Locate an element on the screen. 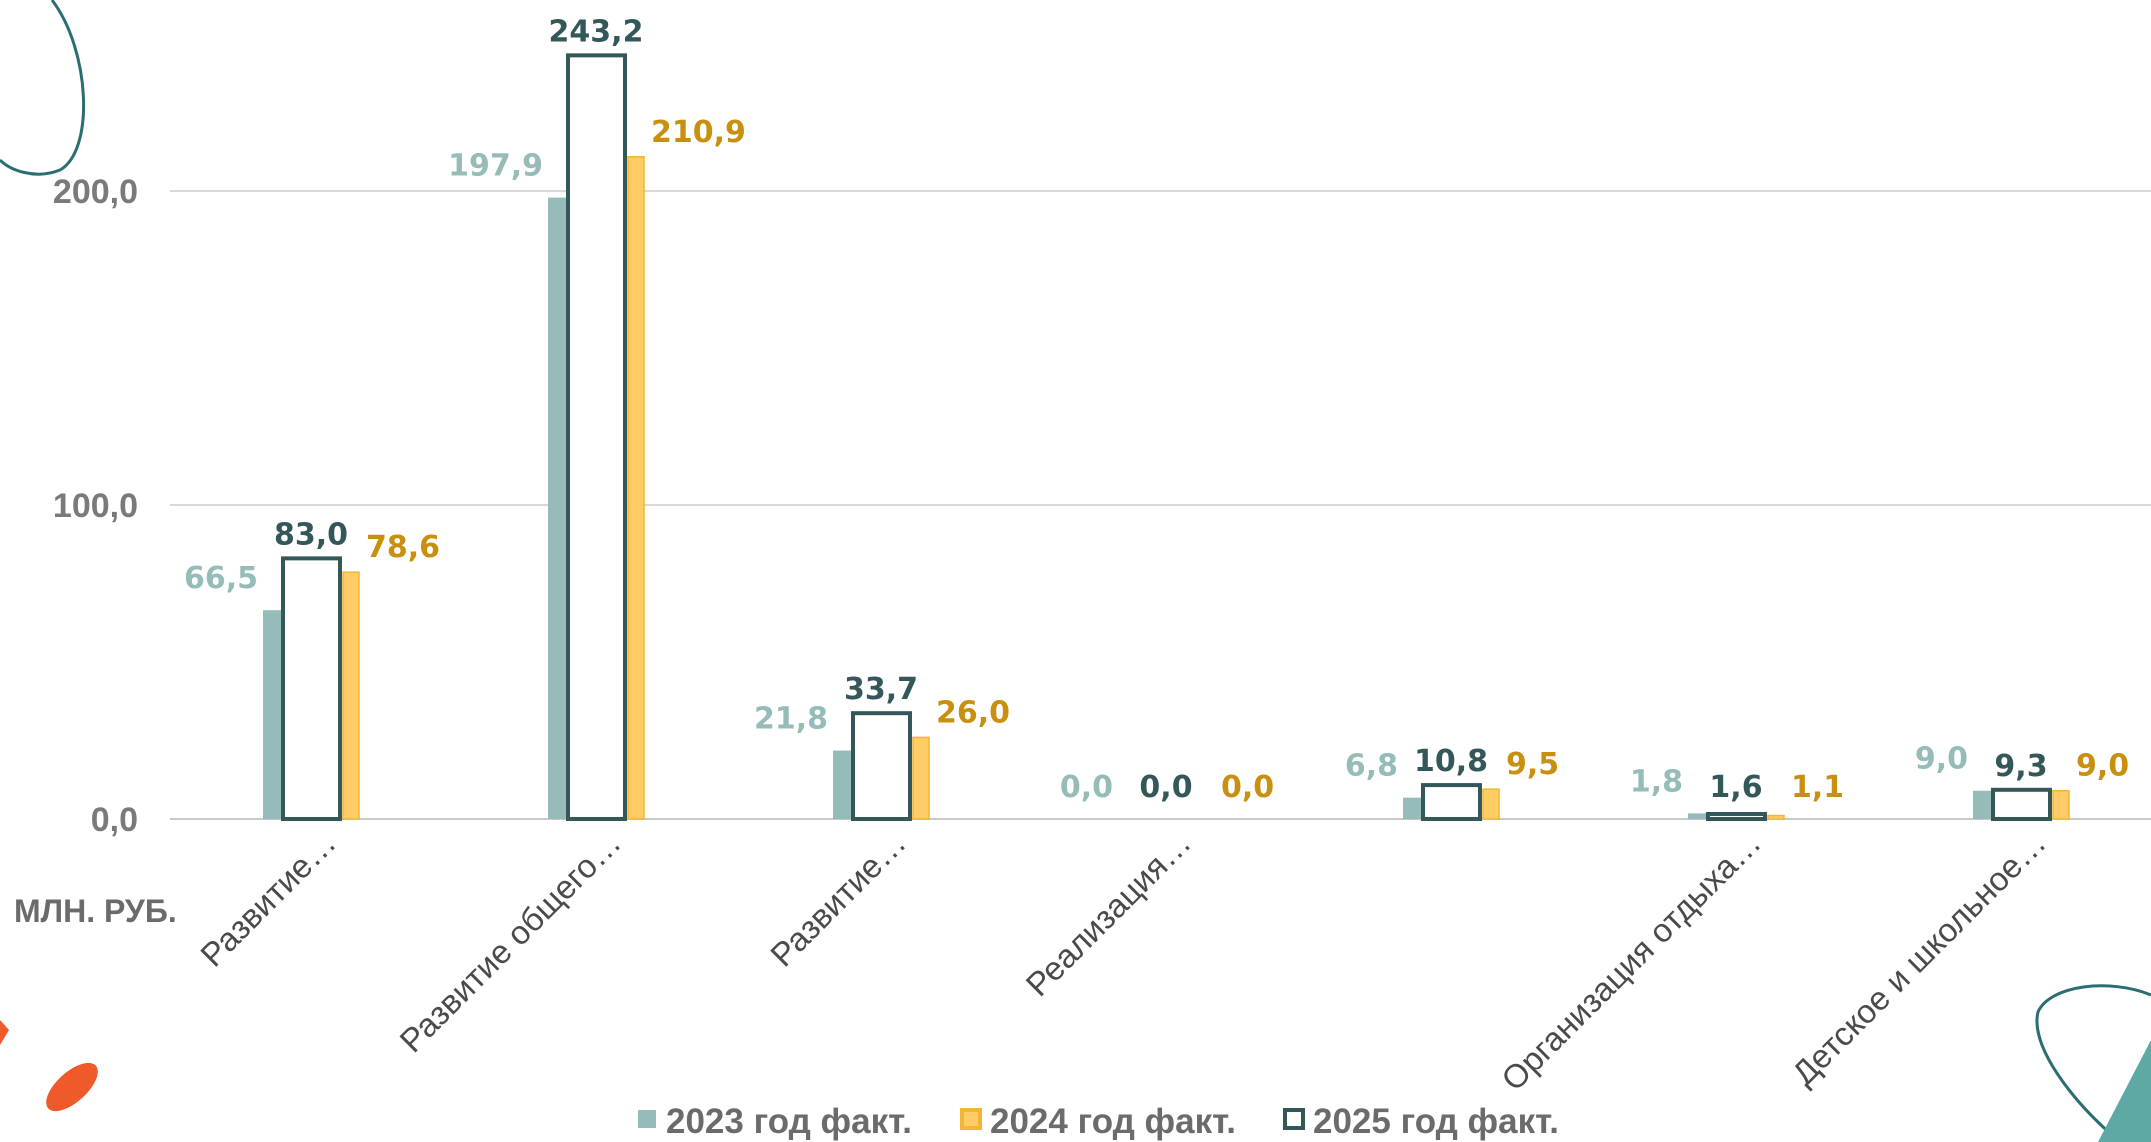  data-label-2025: 9,3 is located at coordinates (2020, 766).